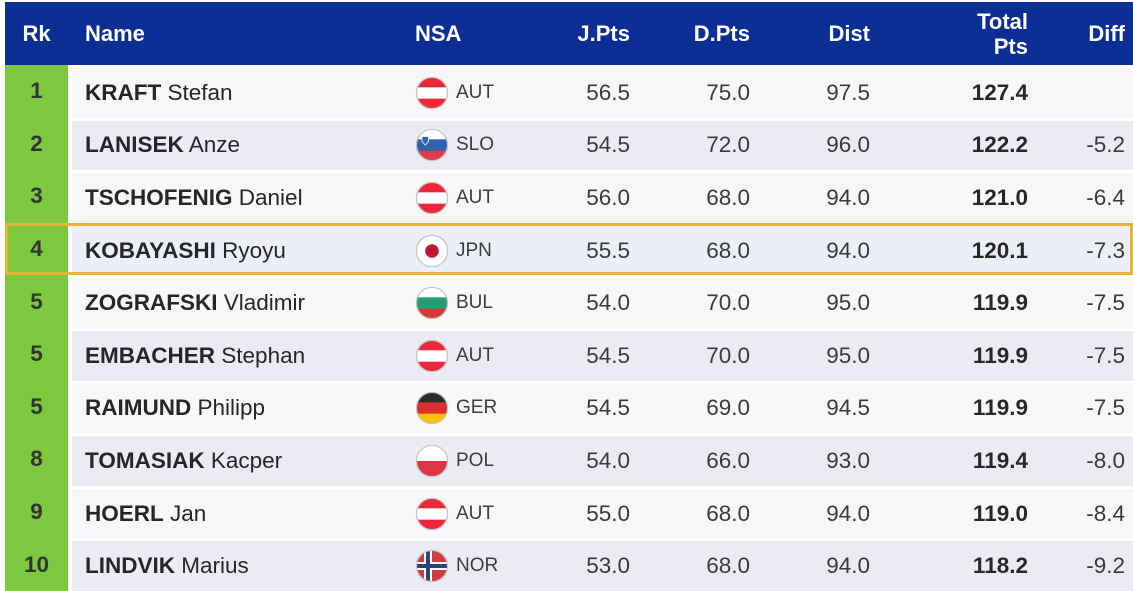 This screenshot has height=591, width=1133. I want to click on distance: 97.5, so click(848, 92).